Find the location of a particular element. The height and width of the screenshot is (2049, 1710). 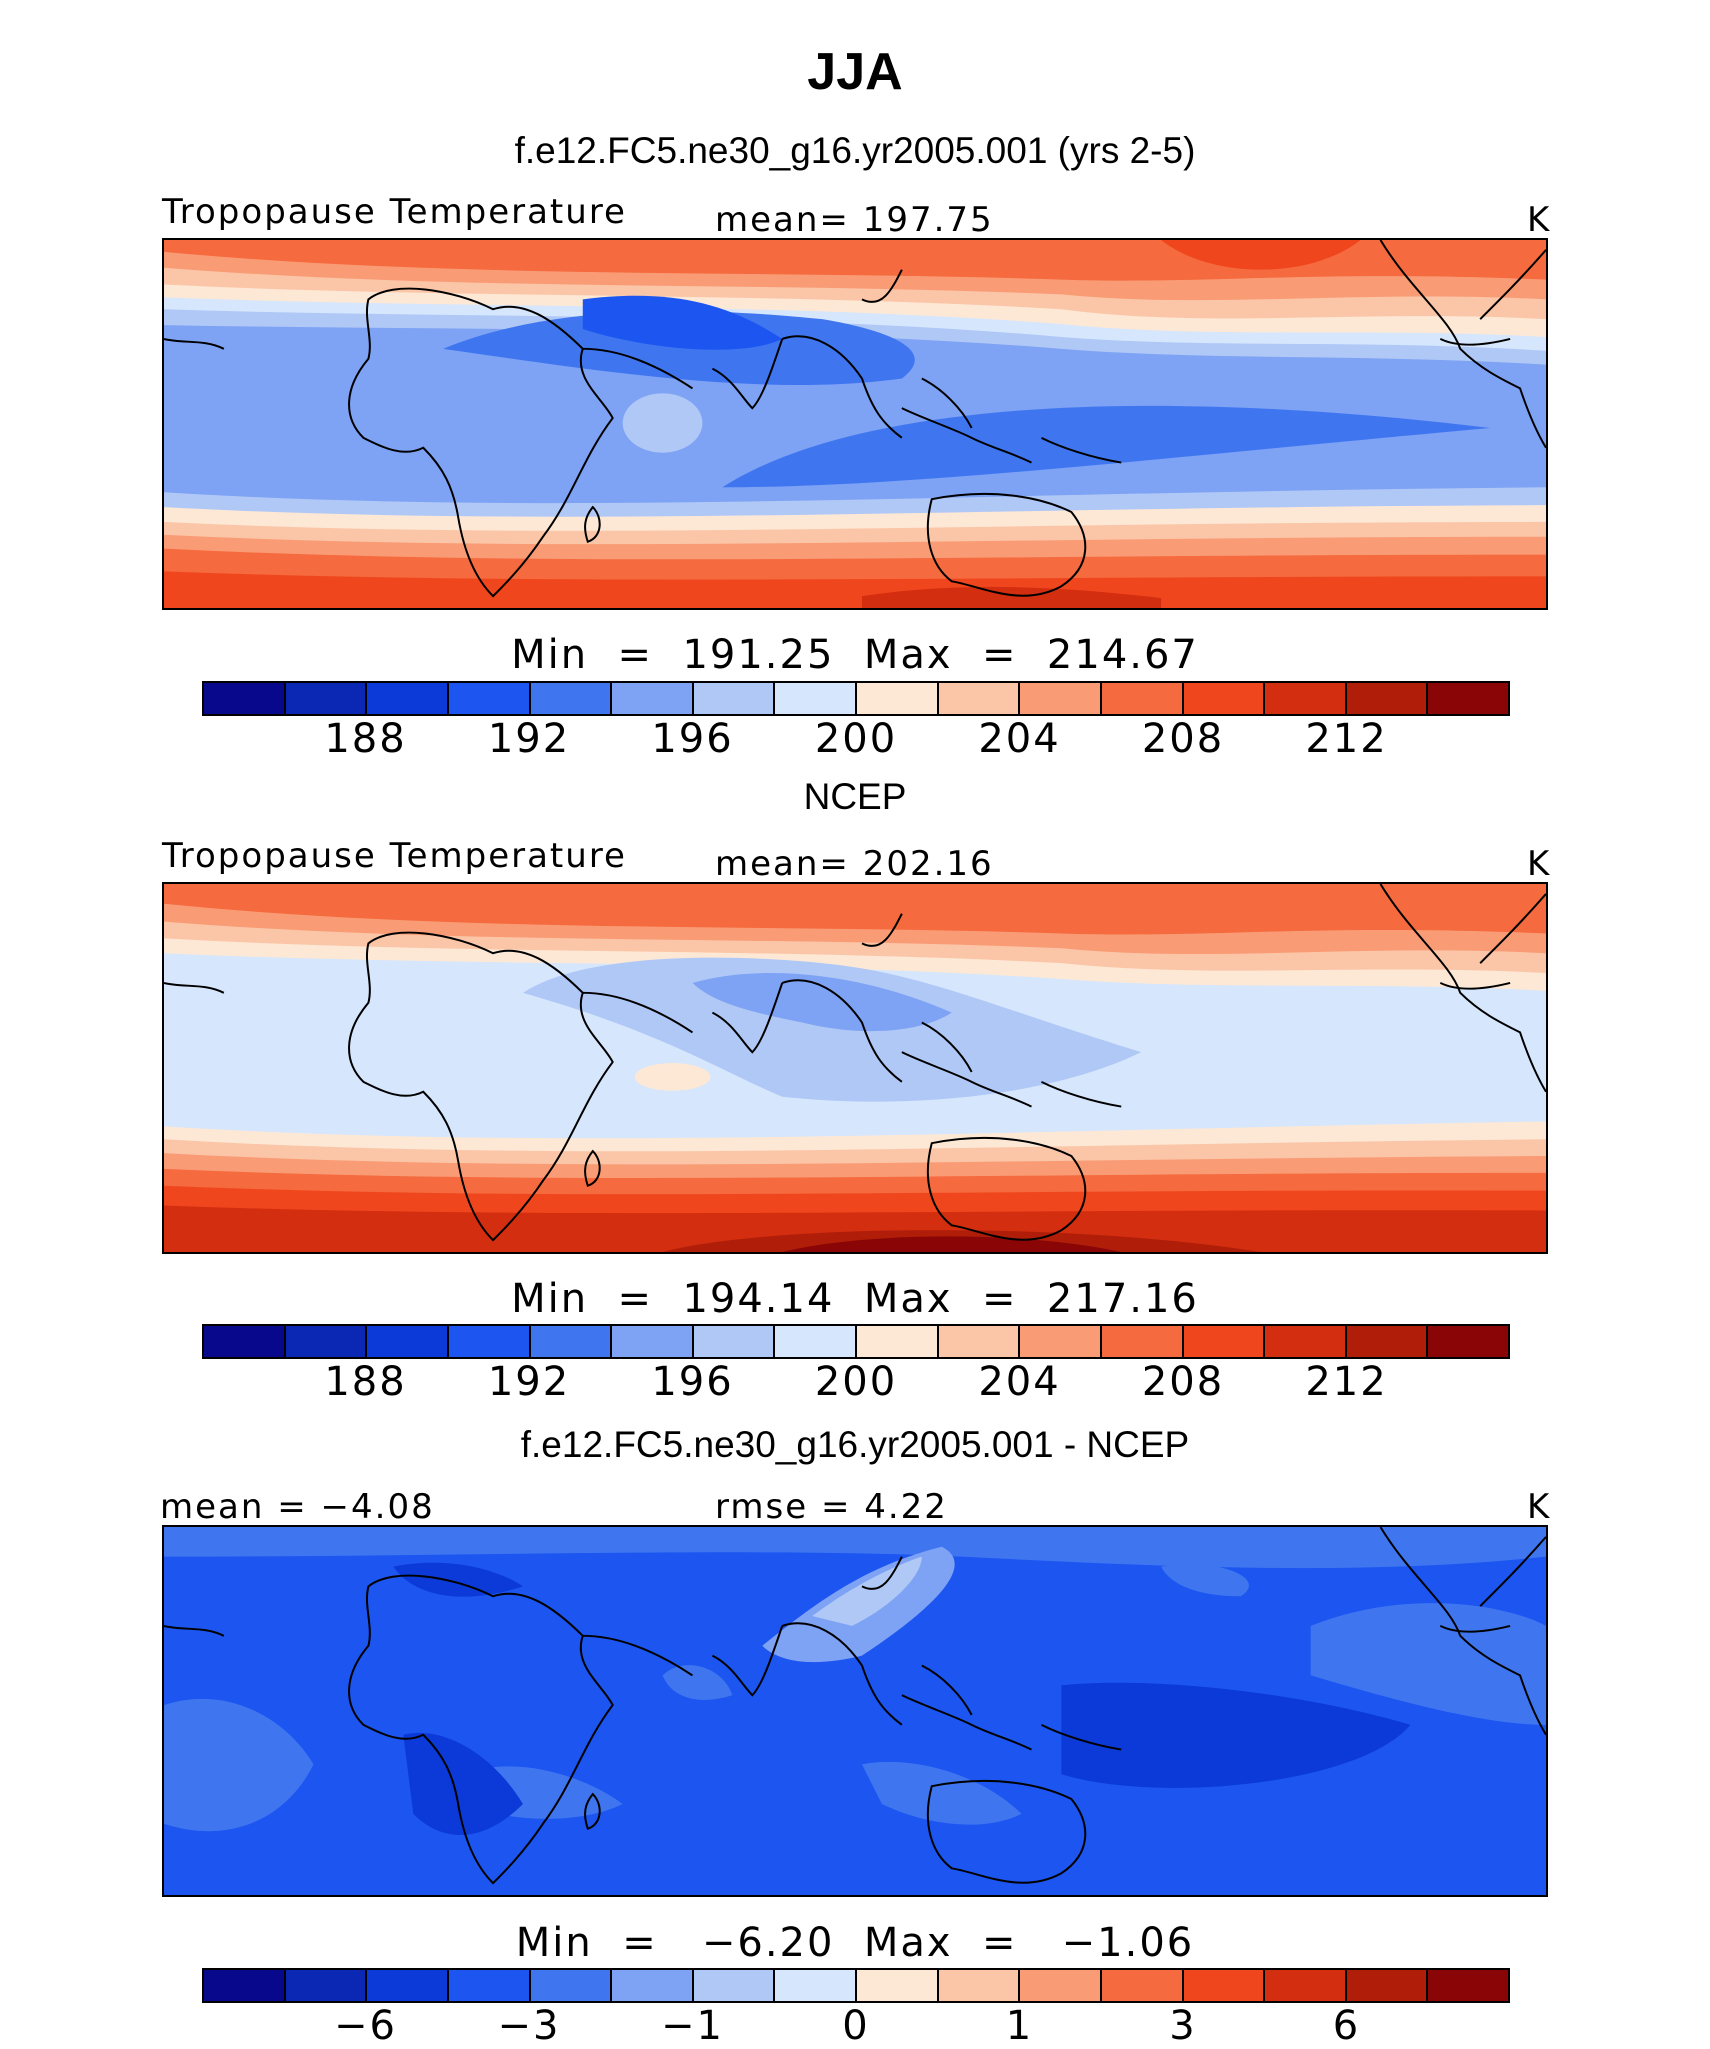

panel-1-colorbar is located at coordinates (856, 698).